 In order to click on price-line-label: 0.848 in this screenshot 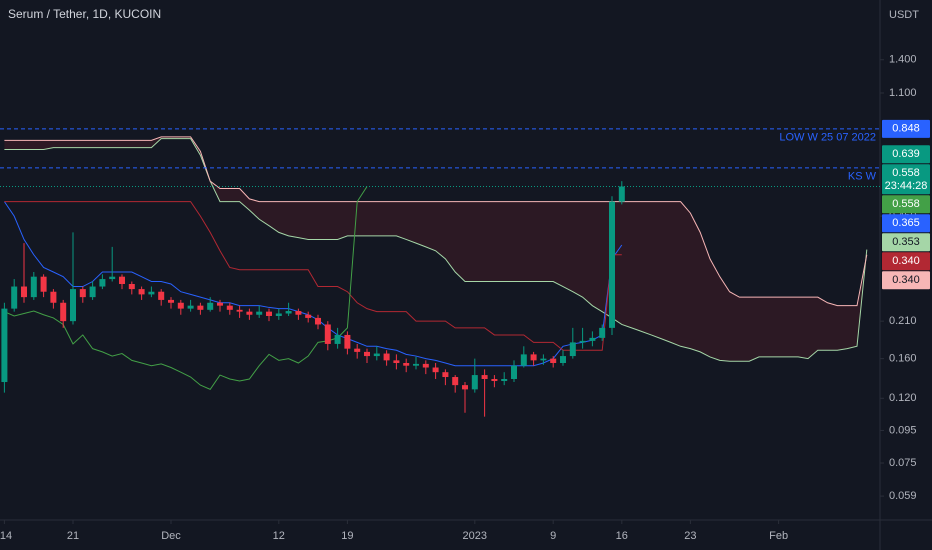, I will do `click(906, 129)`.